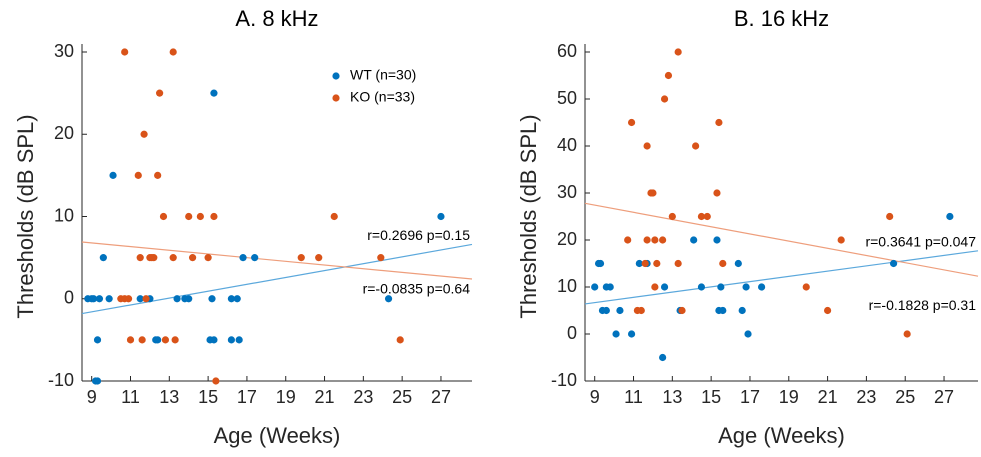 The image size is (981, 457). Describe the element at coordinates (418, 235) in the screenshot. I see `fit-label: r=0.2696 p=0.15` at that location.